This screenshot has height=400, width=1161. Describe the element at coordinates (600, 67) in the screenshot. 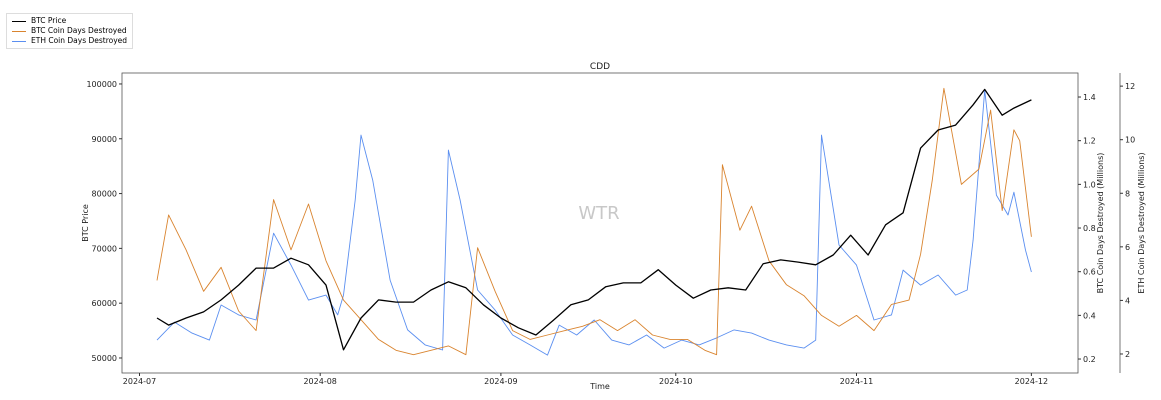

I see `chart-title: CDD` at that location.